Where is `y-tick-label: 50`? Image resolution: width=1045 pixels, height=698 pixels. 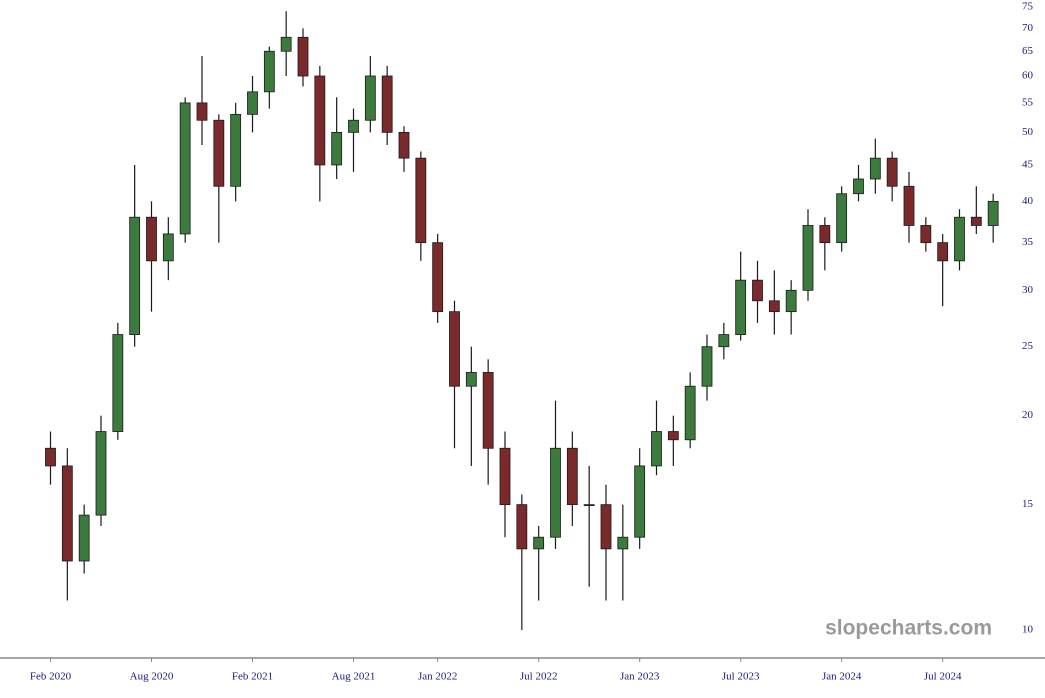 y-tick-label: 50 is located at coordinates (1028, 132).